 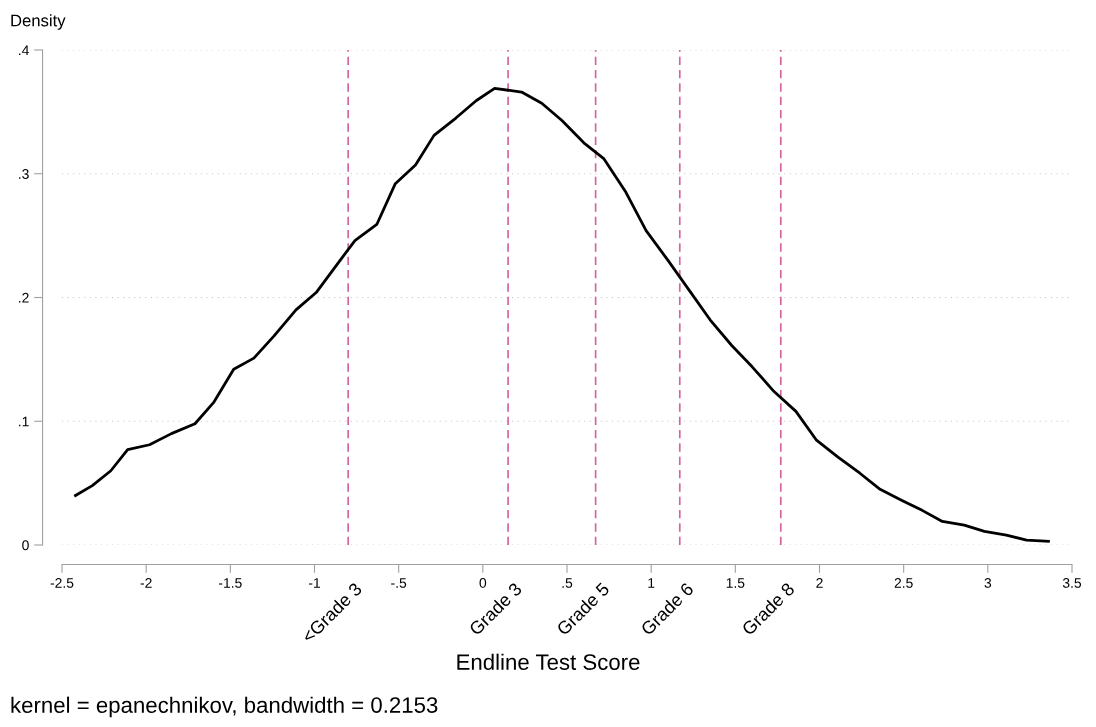 I want to click on y-tick-label: 0, so click(x=25, y=545).